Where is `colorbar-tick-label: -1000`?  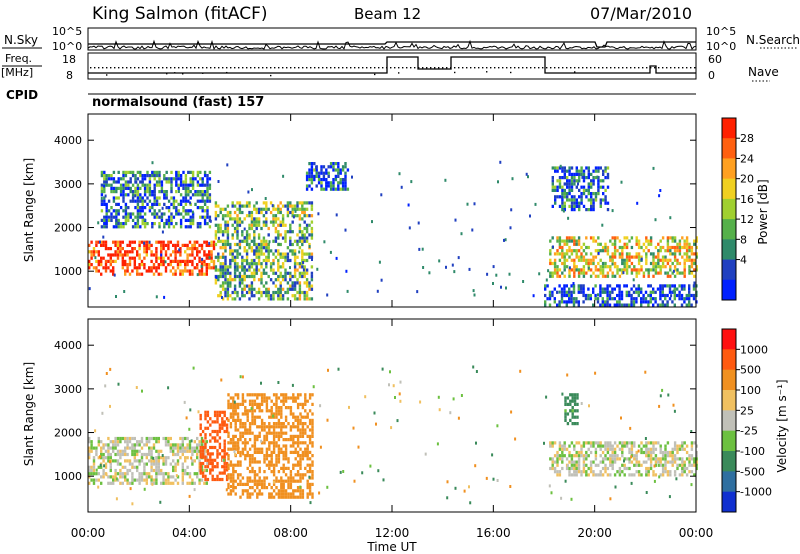
colorbar-tick-label: -1000 is located at coordinates (756, 492).